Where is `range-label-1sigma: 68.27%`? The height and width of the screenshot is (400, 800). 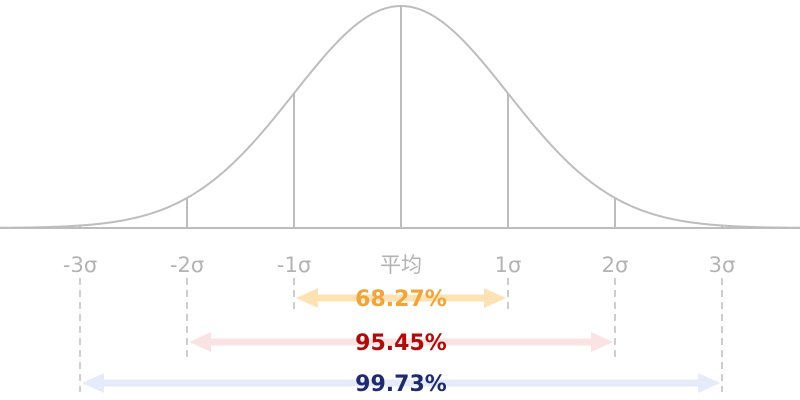
range-label-1sigma: 68.27% is located at coordinates (401, 299).